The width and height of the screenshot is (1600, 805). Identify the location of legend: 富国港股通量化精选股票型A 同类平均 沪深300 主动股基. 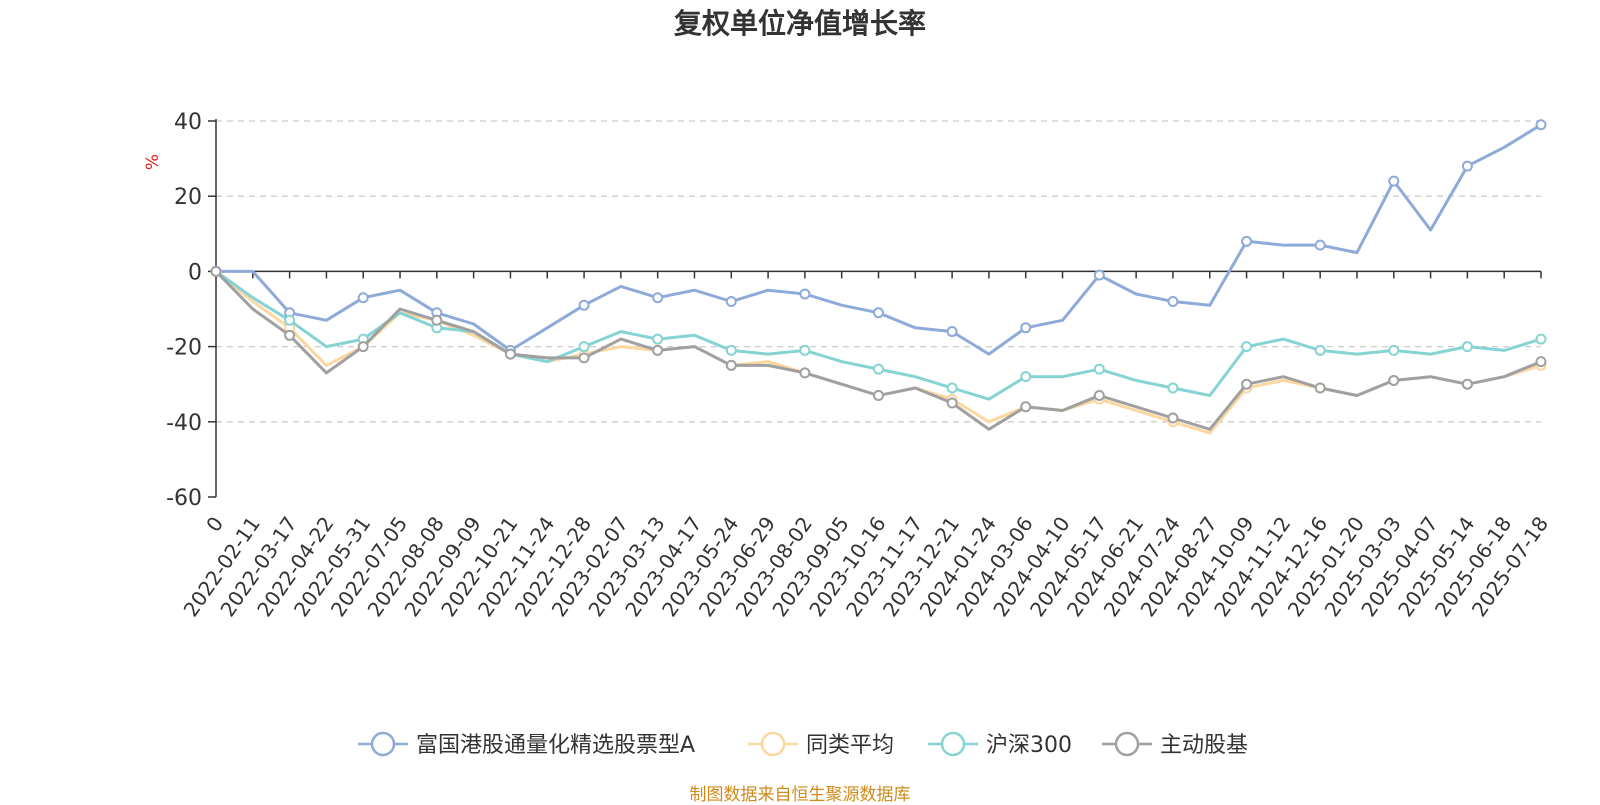
(803, 744).